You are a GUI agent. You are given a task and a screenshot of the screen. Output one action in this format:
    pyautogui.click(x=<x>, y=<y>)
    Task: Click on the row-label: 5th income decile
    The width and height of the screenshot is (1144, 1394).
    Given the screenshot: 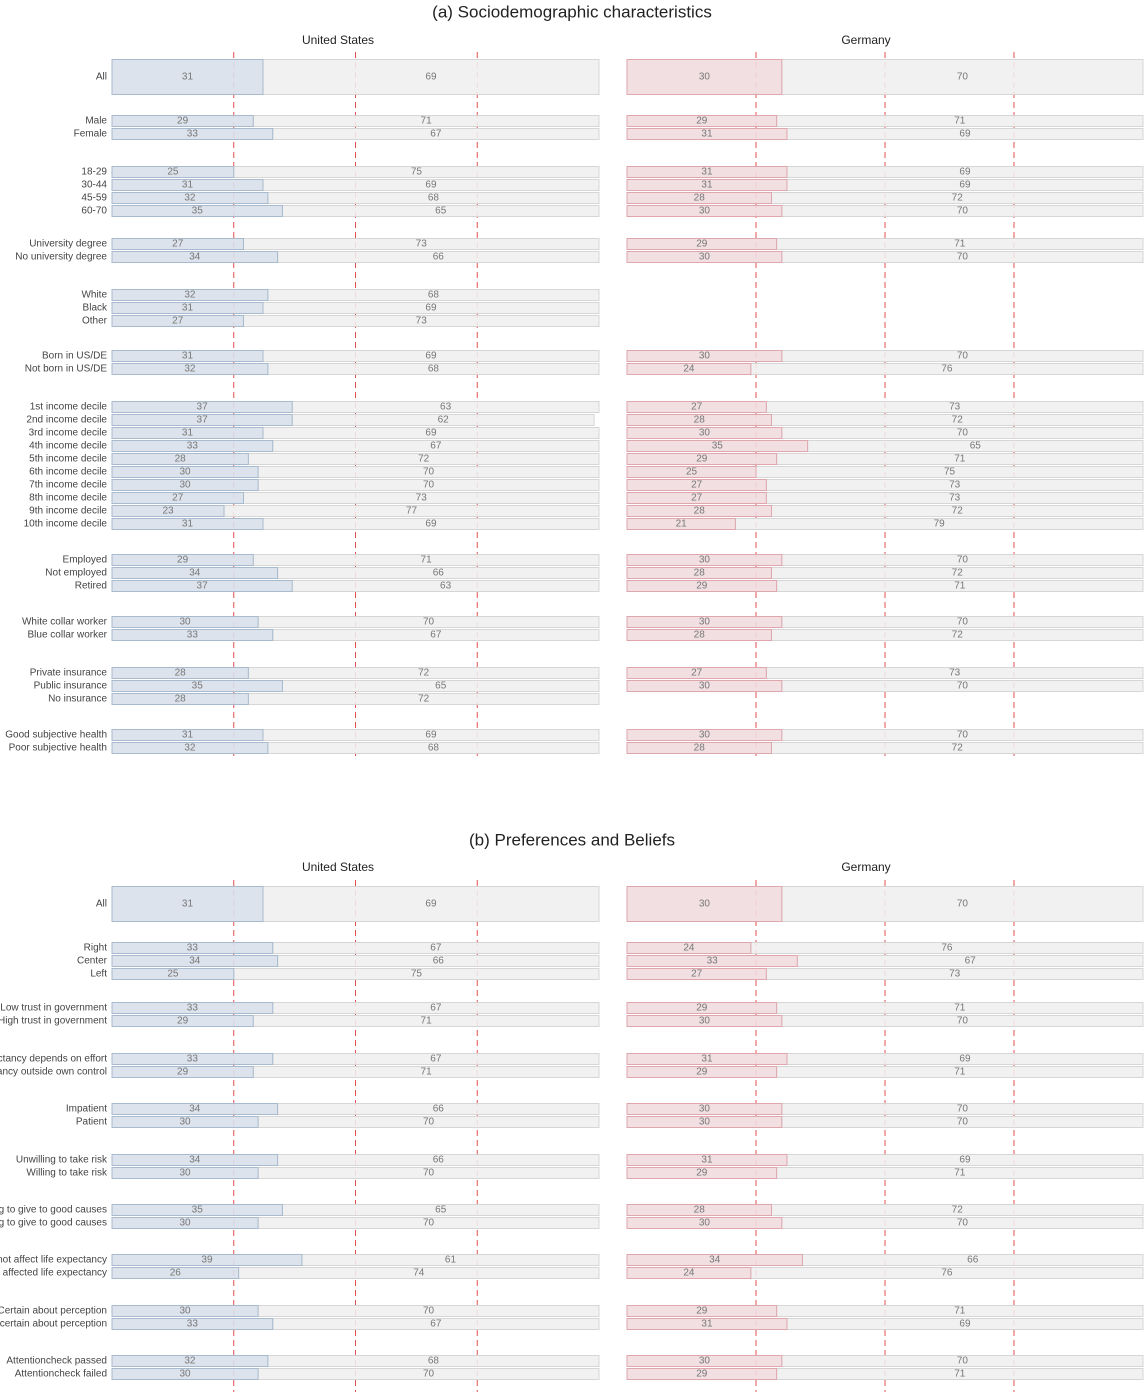 What is the action you would take?
    pyautogui.click(x=68, y=459)
    